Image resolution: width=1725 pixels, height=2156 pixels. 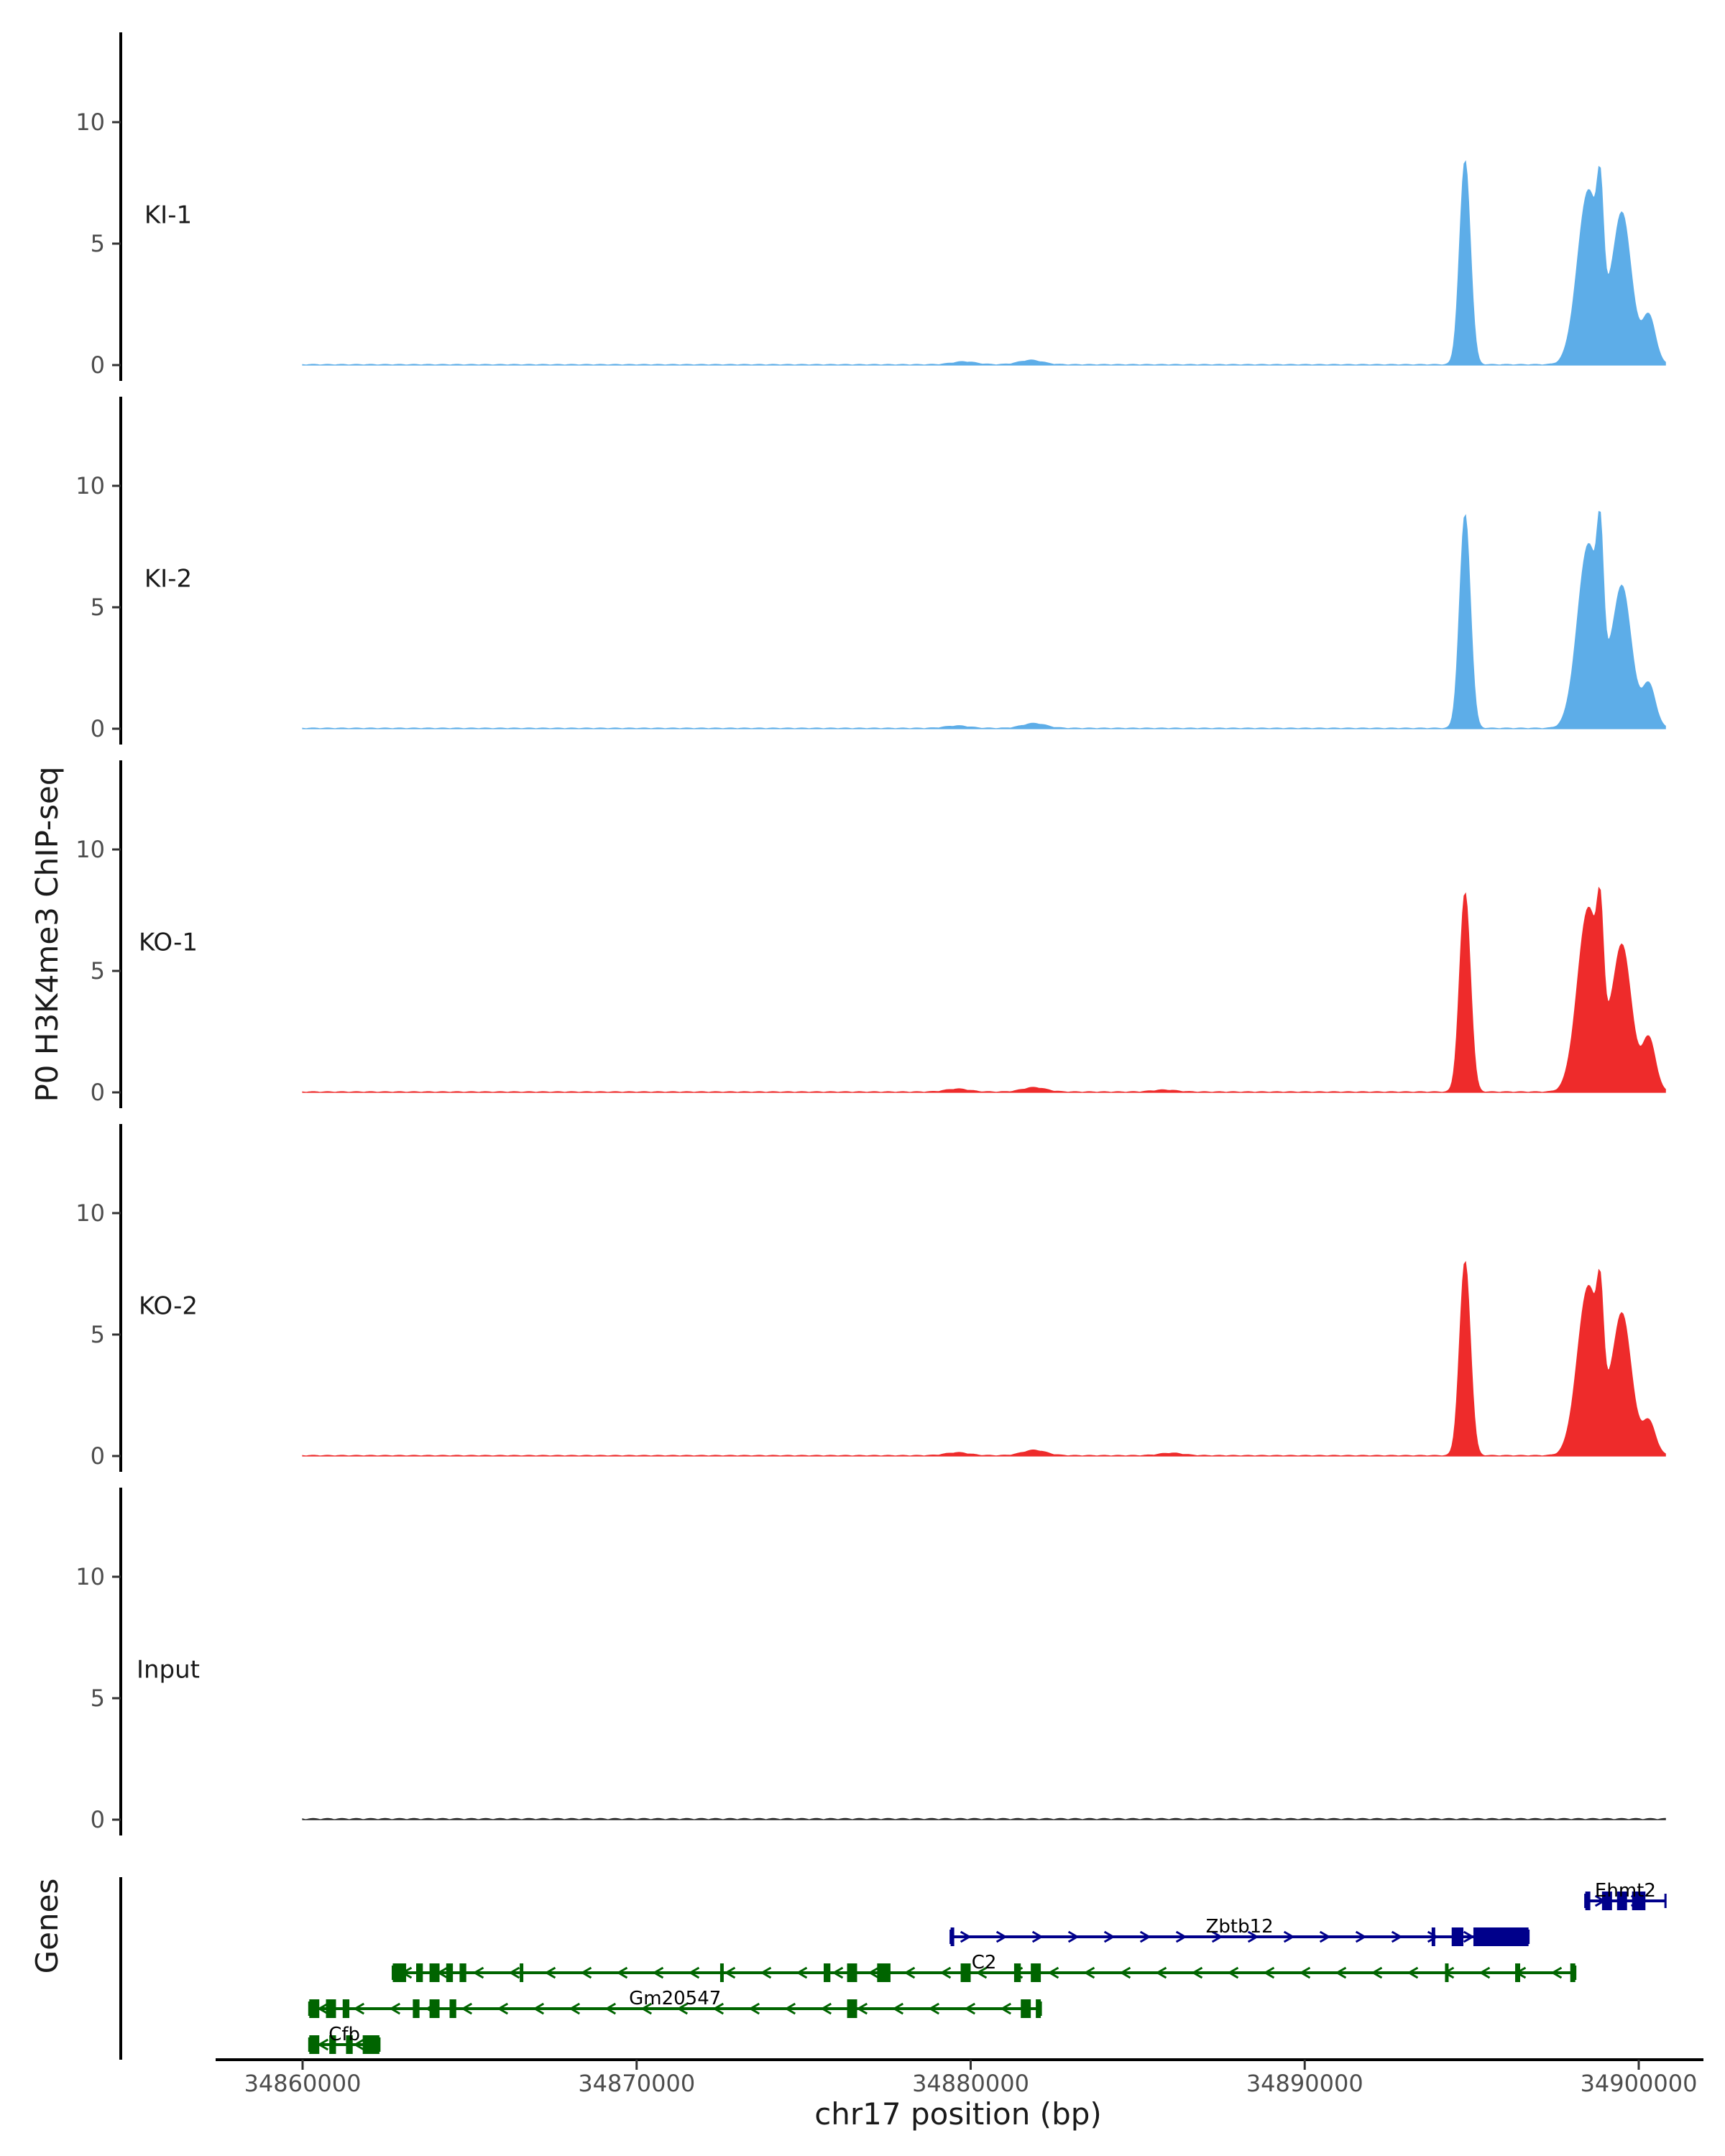 What do you see at coordinates (168, 942) in the screenshot?
I see `track-label: KO-1` at bounding box center [168, 942].